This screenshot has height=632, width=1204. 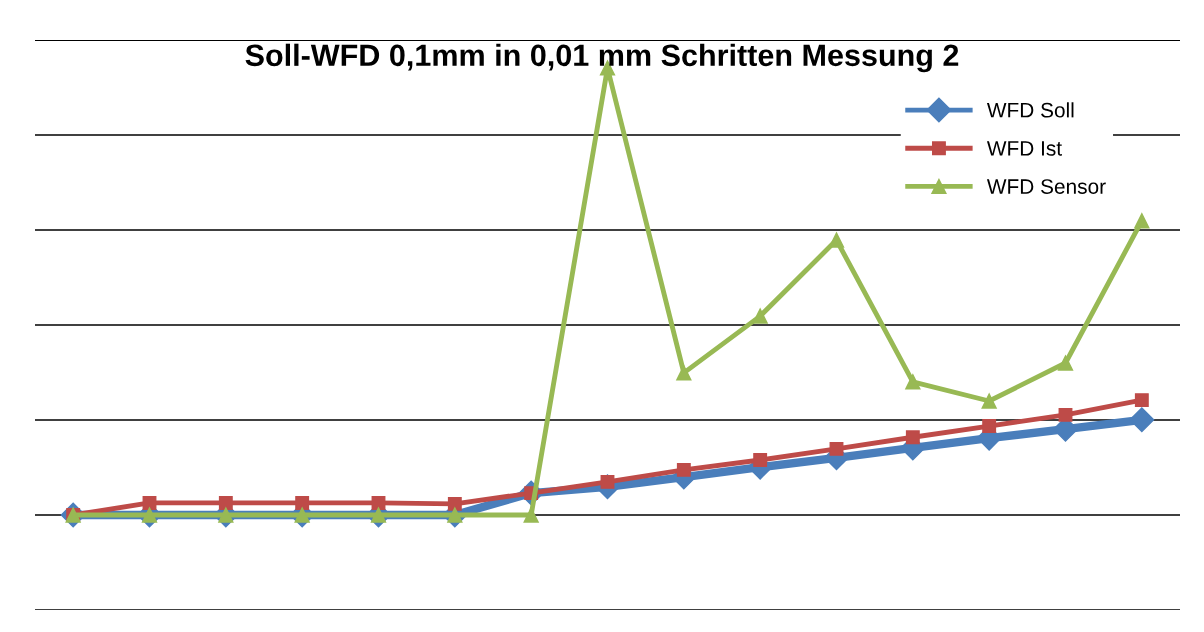 What do you see at coordinates (1030, 110) in the screenshot?
I see `legend-label: WFD Soll` at bounding box center [1030, 110].